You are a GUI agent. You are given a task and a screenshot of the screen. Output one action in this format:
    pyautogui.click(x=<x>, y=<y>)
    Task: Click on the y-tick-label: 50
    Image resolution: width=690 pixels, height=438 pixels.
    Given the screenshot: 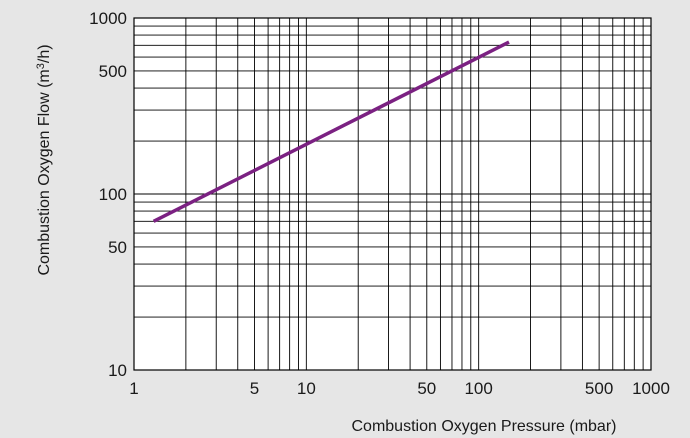 What is the action you would take?
    pyautogui.click(x=117, y=247)
    